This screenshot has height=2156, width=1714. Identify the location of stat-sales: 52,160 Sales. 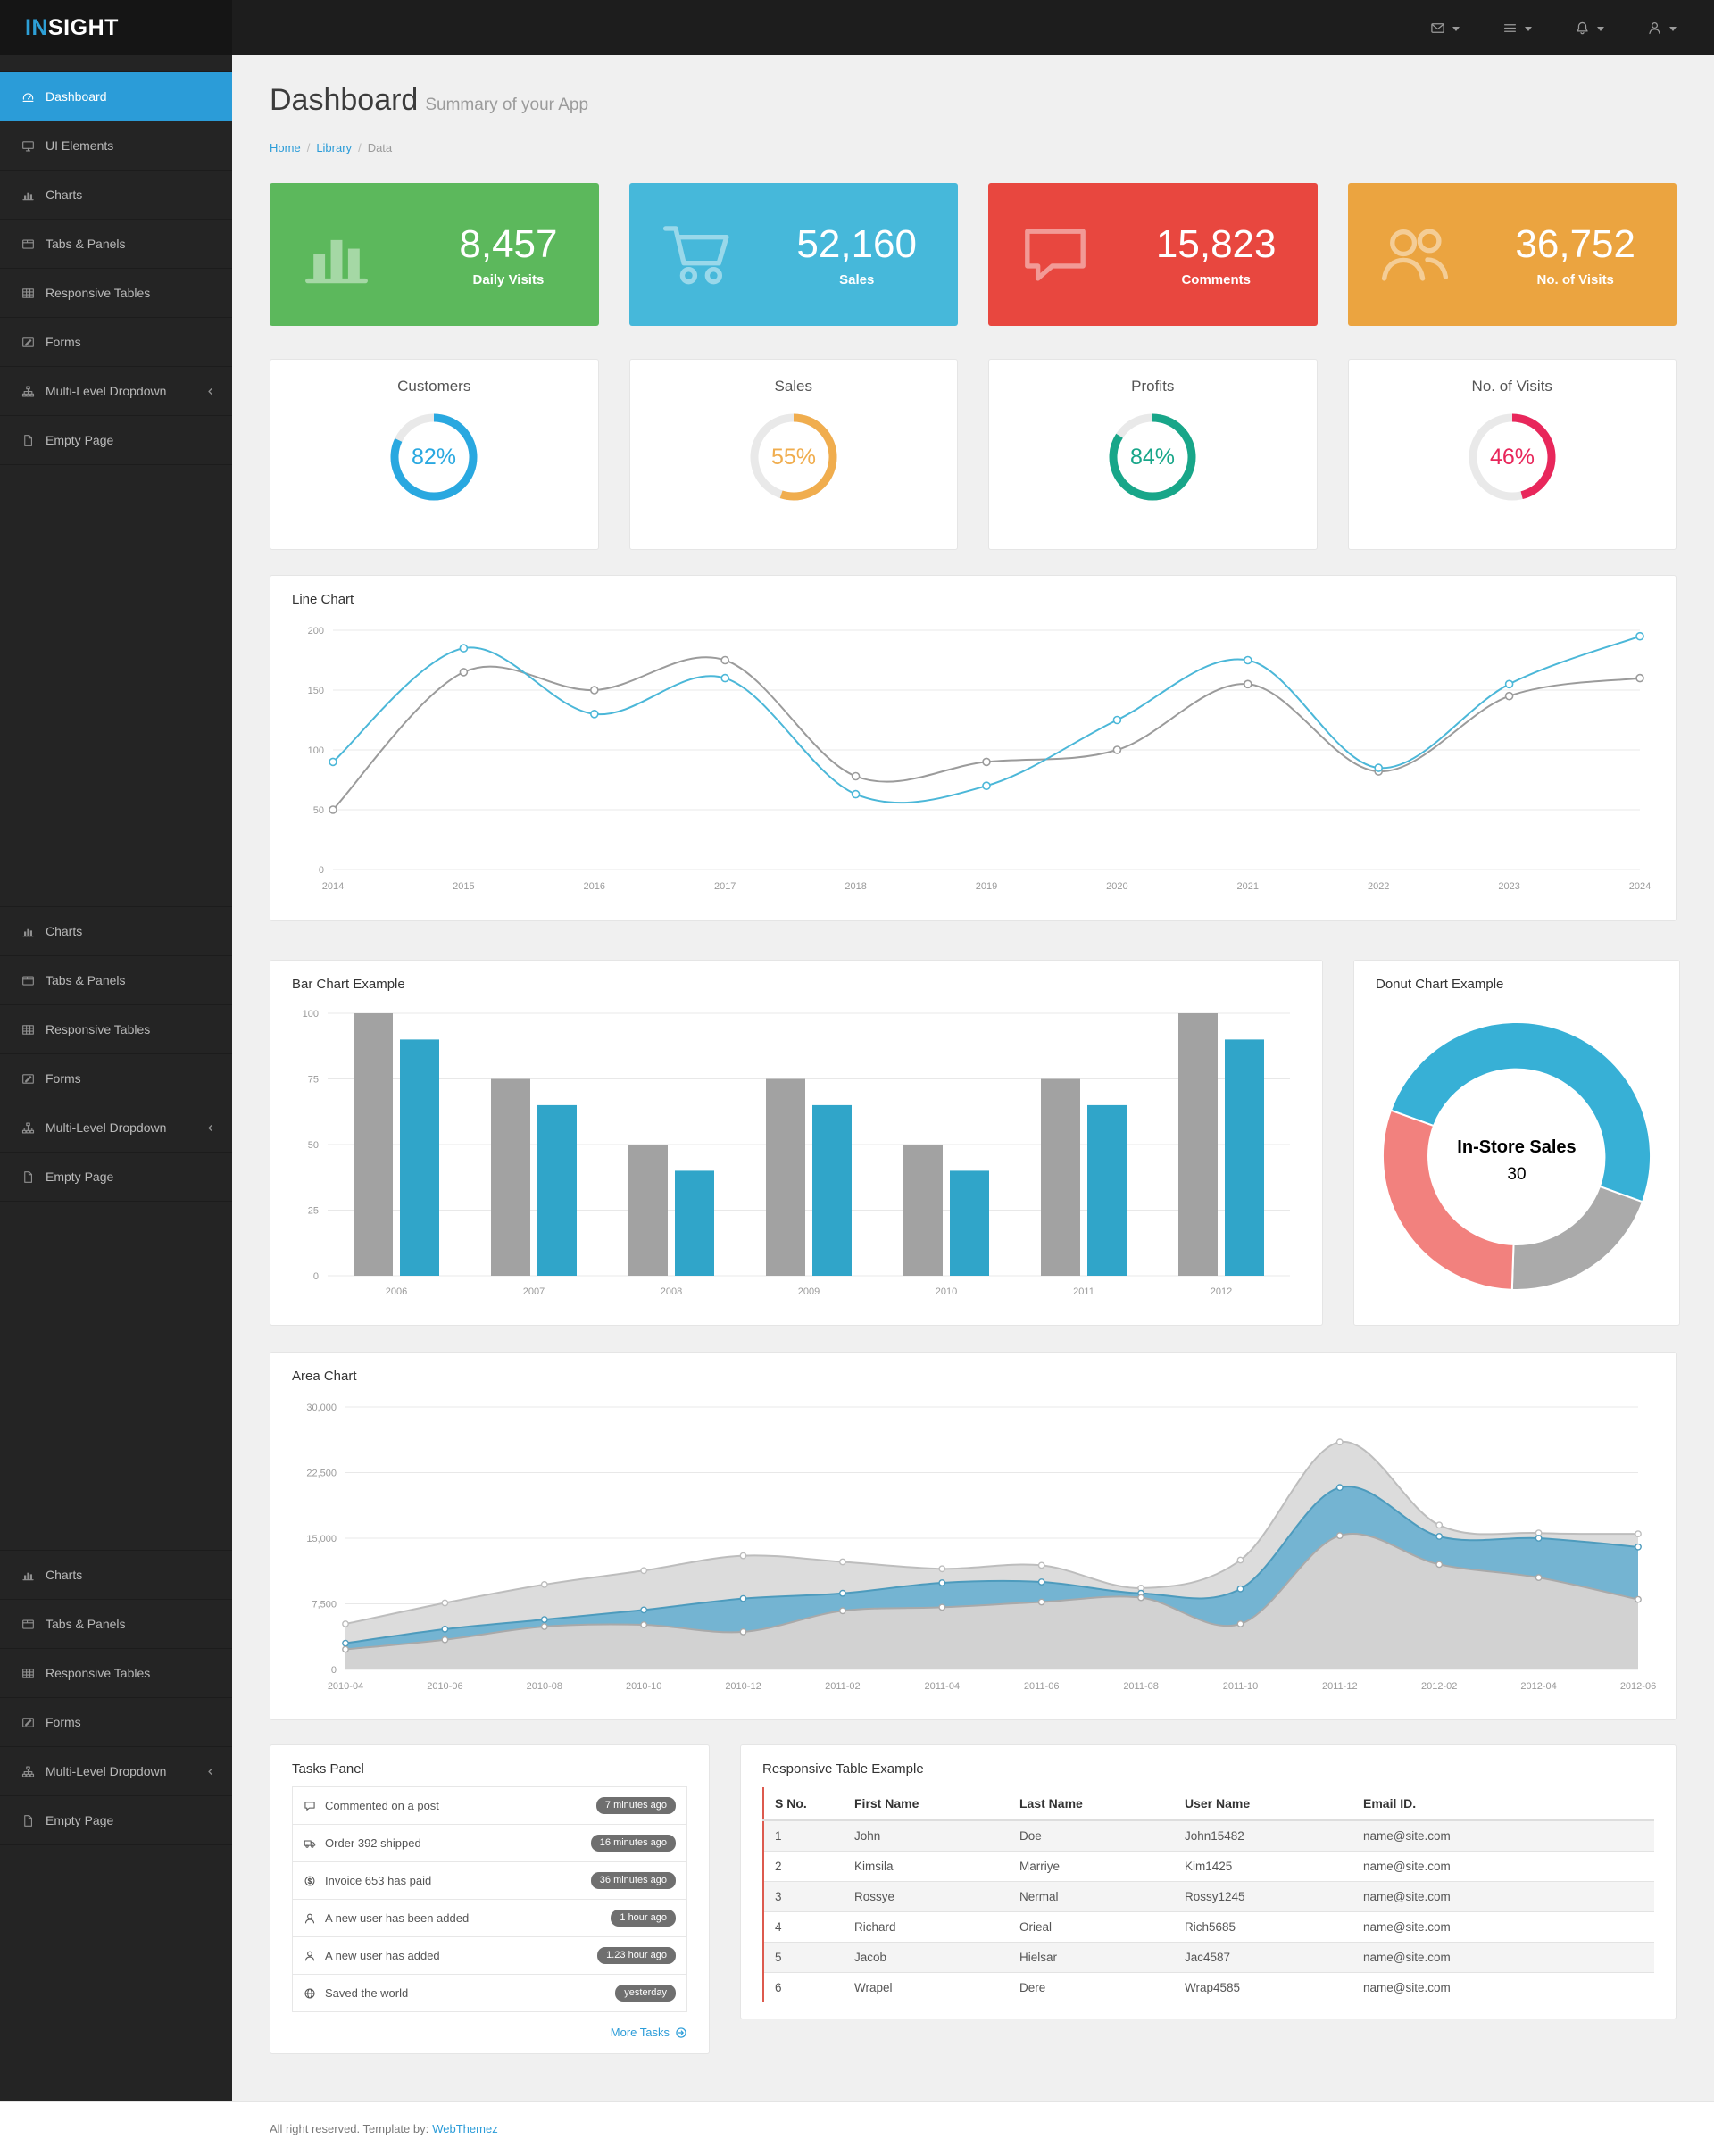
(793, 254).